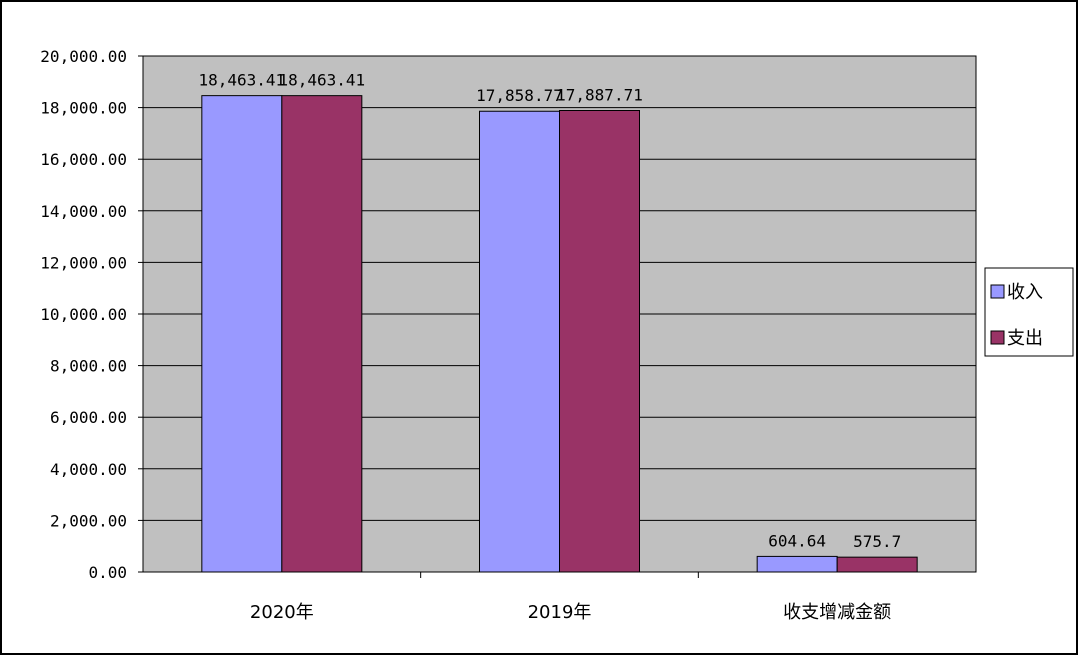 The height and width of the screenshot is (655, 1078). I want to click on y-tick-label: 16,000.00, so click(83, 159).